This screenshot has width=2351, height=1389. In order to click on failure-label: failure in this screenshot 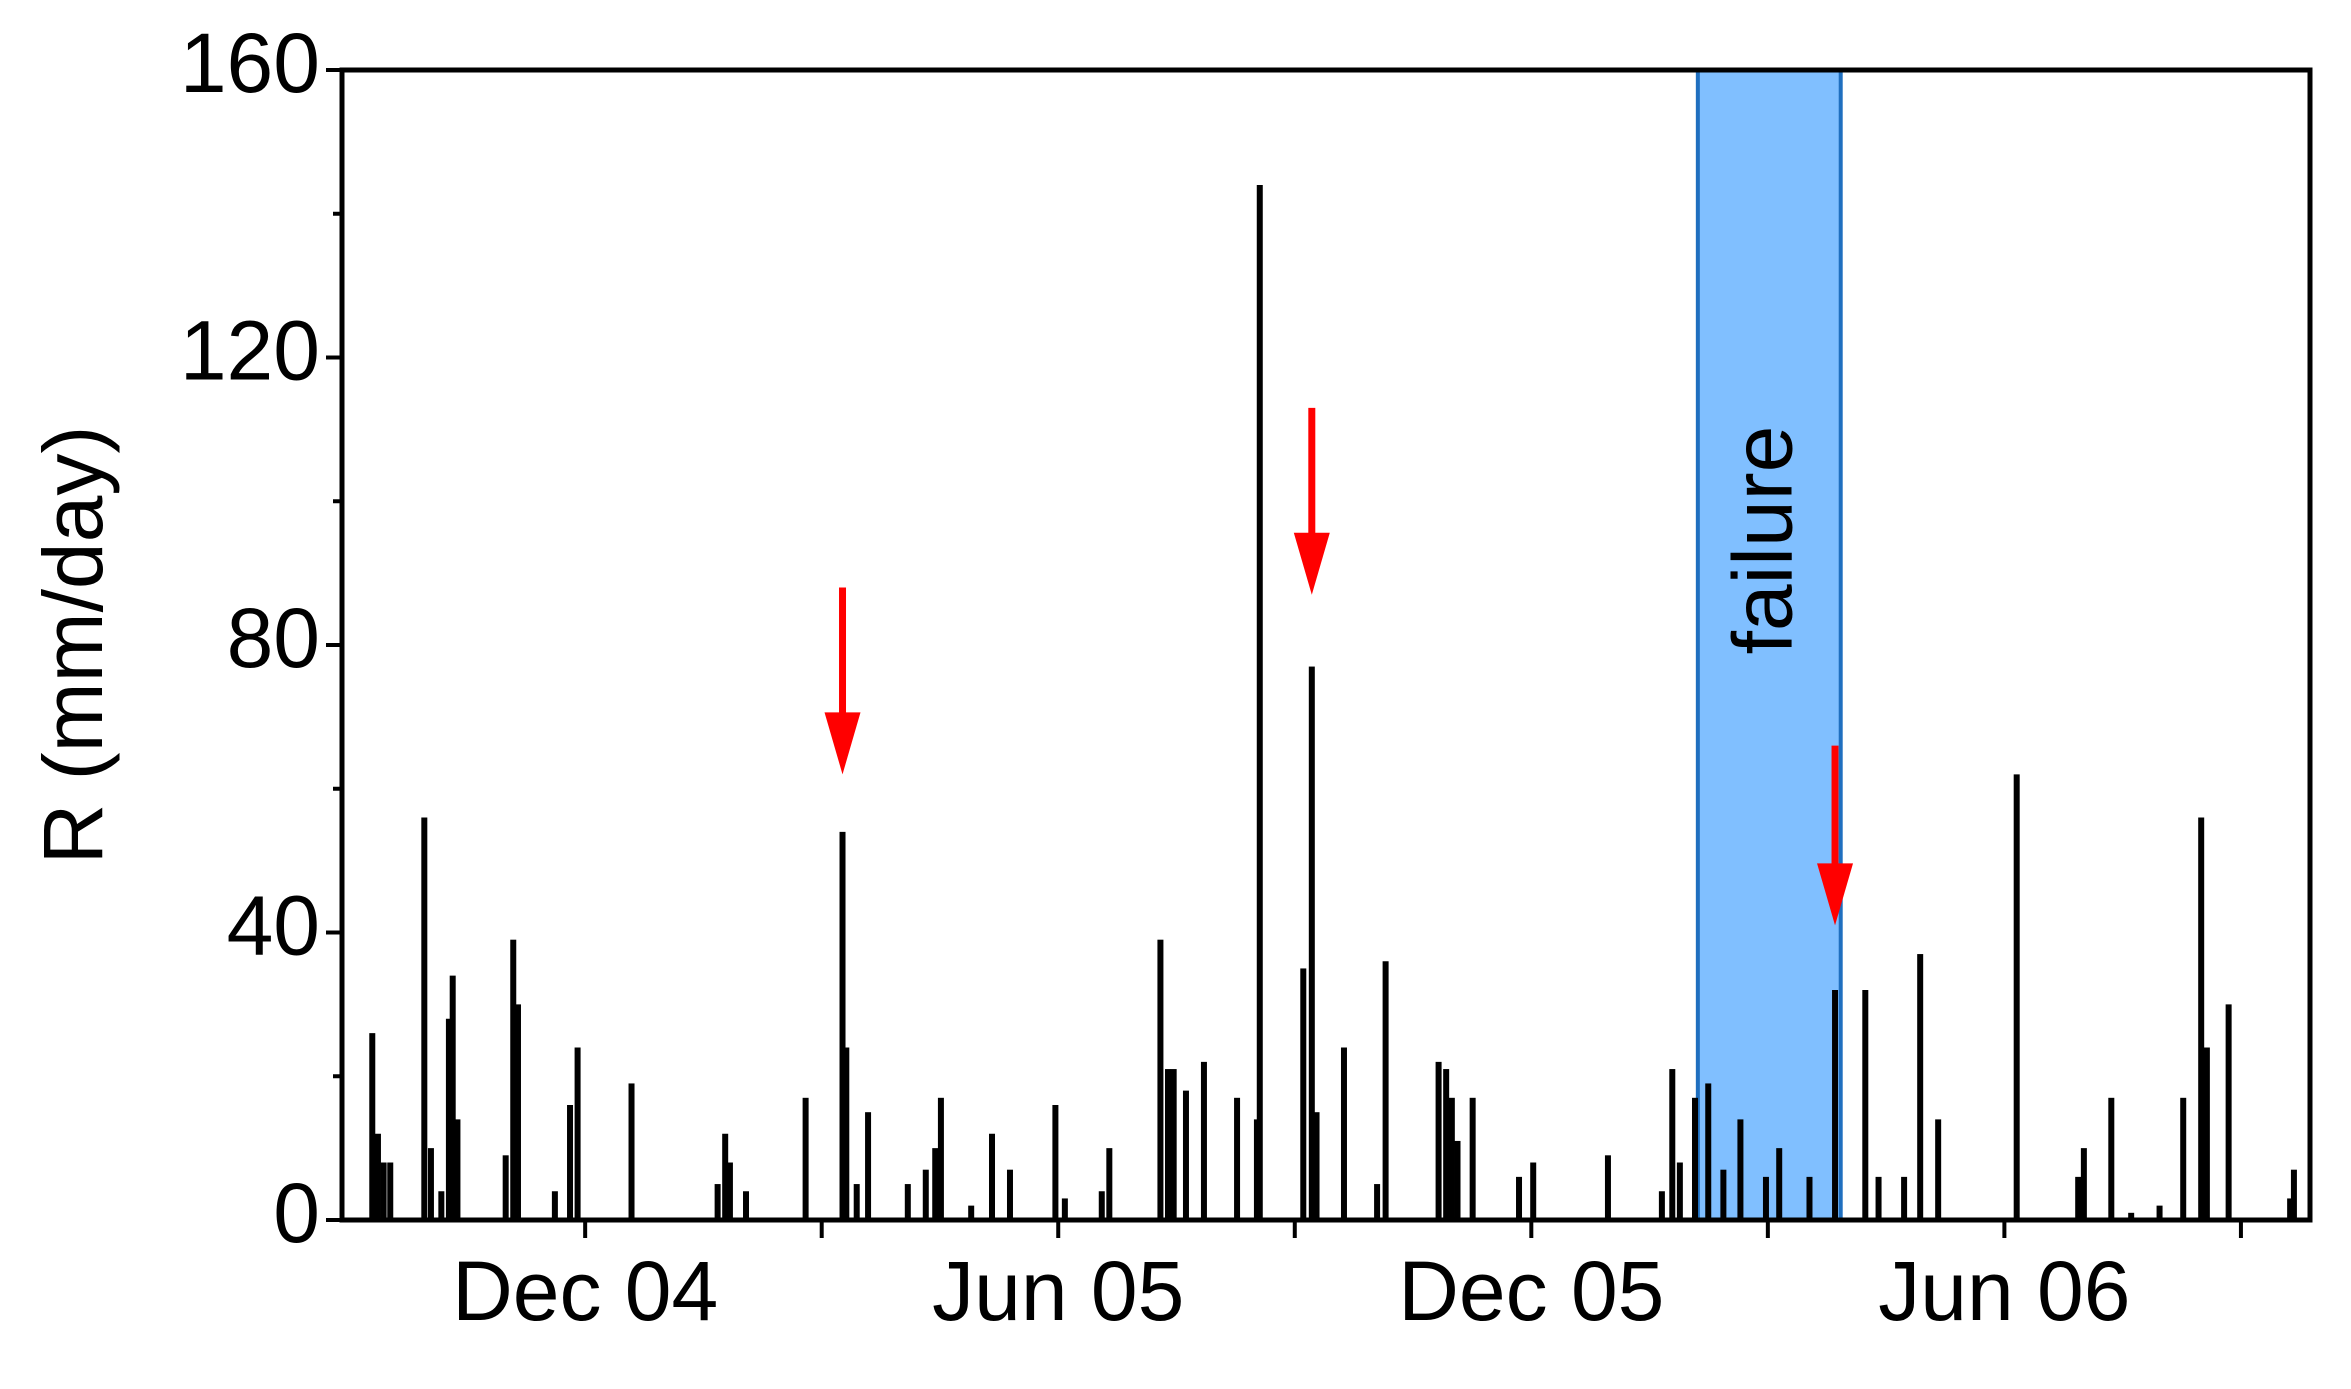, I will do `click(1762, 540)`.